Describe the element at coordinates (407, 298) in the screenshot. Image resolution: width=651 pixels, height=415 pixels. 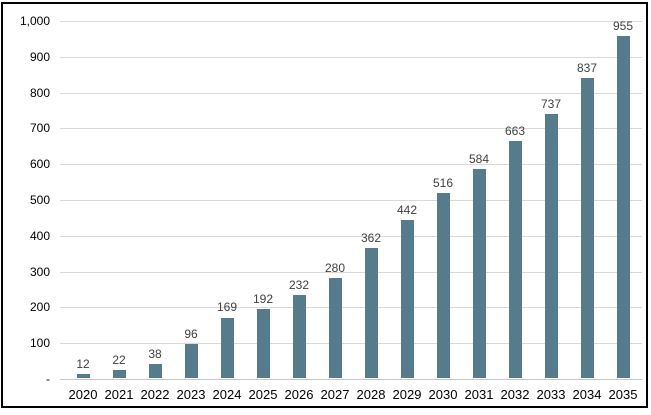
I see `bar-2029` at that location.